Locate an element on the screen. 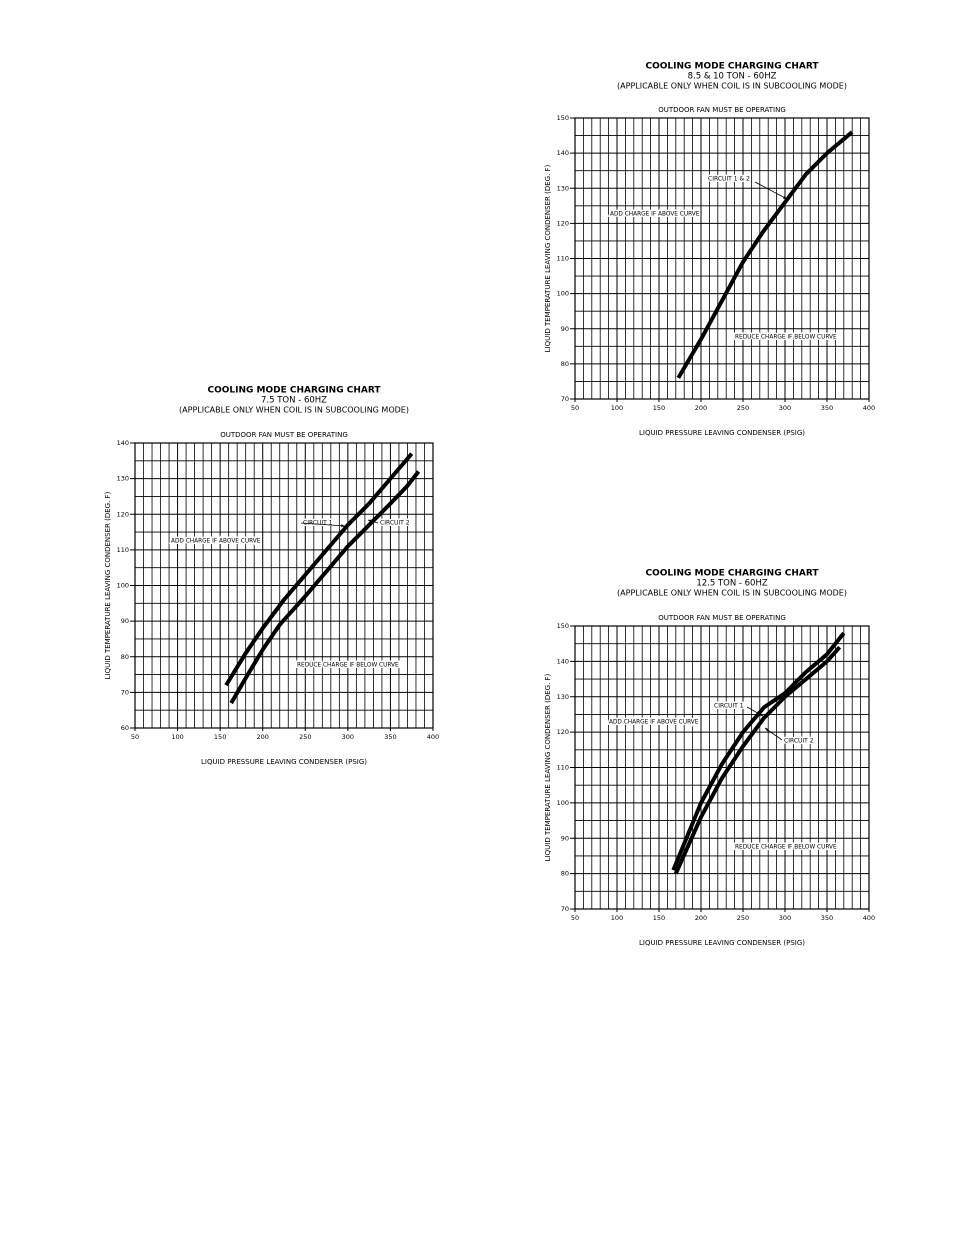  chart-subtitle: 12.5 TON - 60HZ is located at coordinates (732, 584).